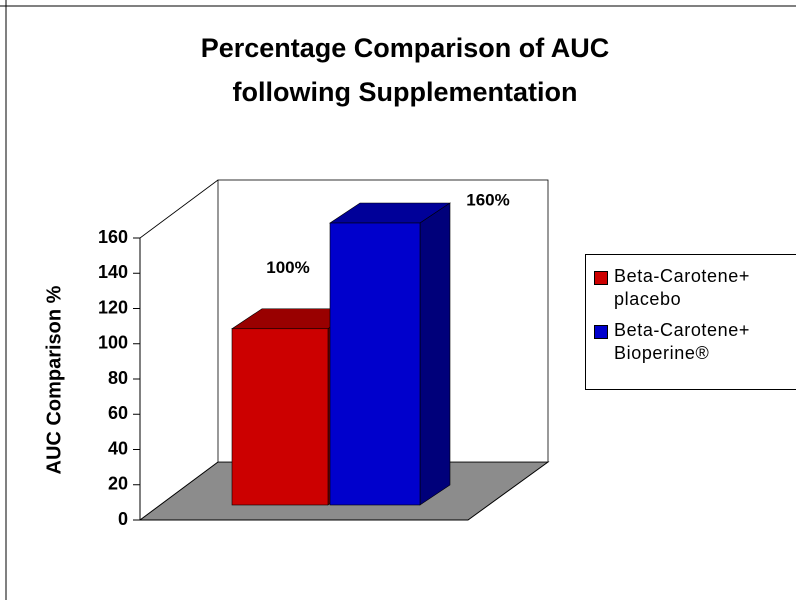 The width and height of the screenshot is (796, 600). What do you see at coordinates (179, 209) in the screenshot?
I see `side-wall` at bounding box center [179, 209].